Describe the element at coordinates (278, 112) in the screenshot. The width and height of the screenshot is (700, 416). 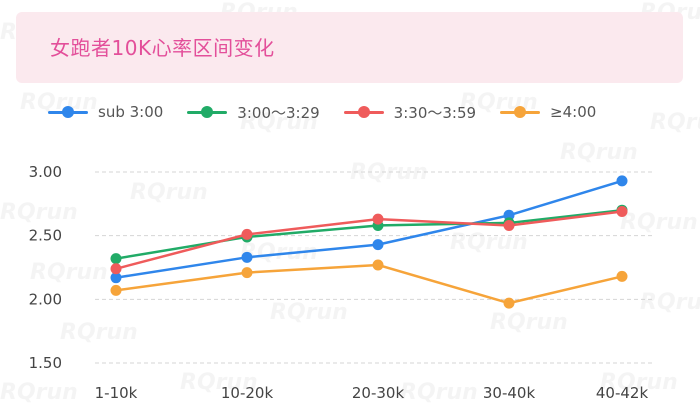
I see `legend-label: 3:00～3:29` at that location.